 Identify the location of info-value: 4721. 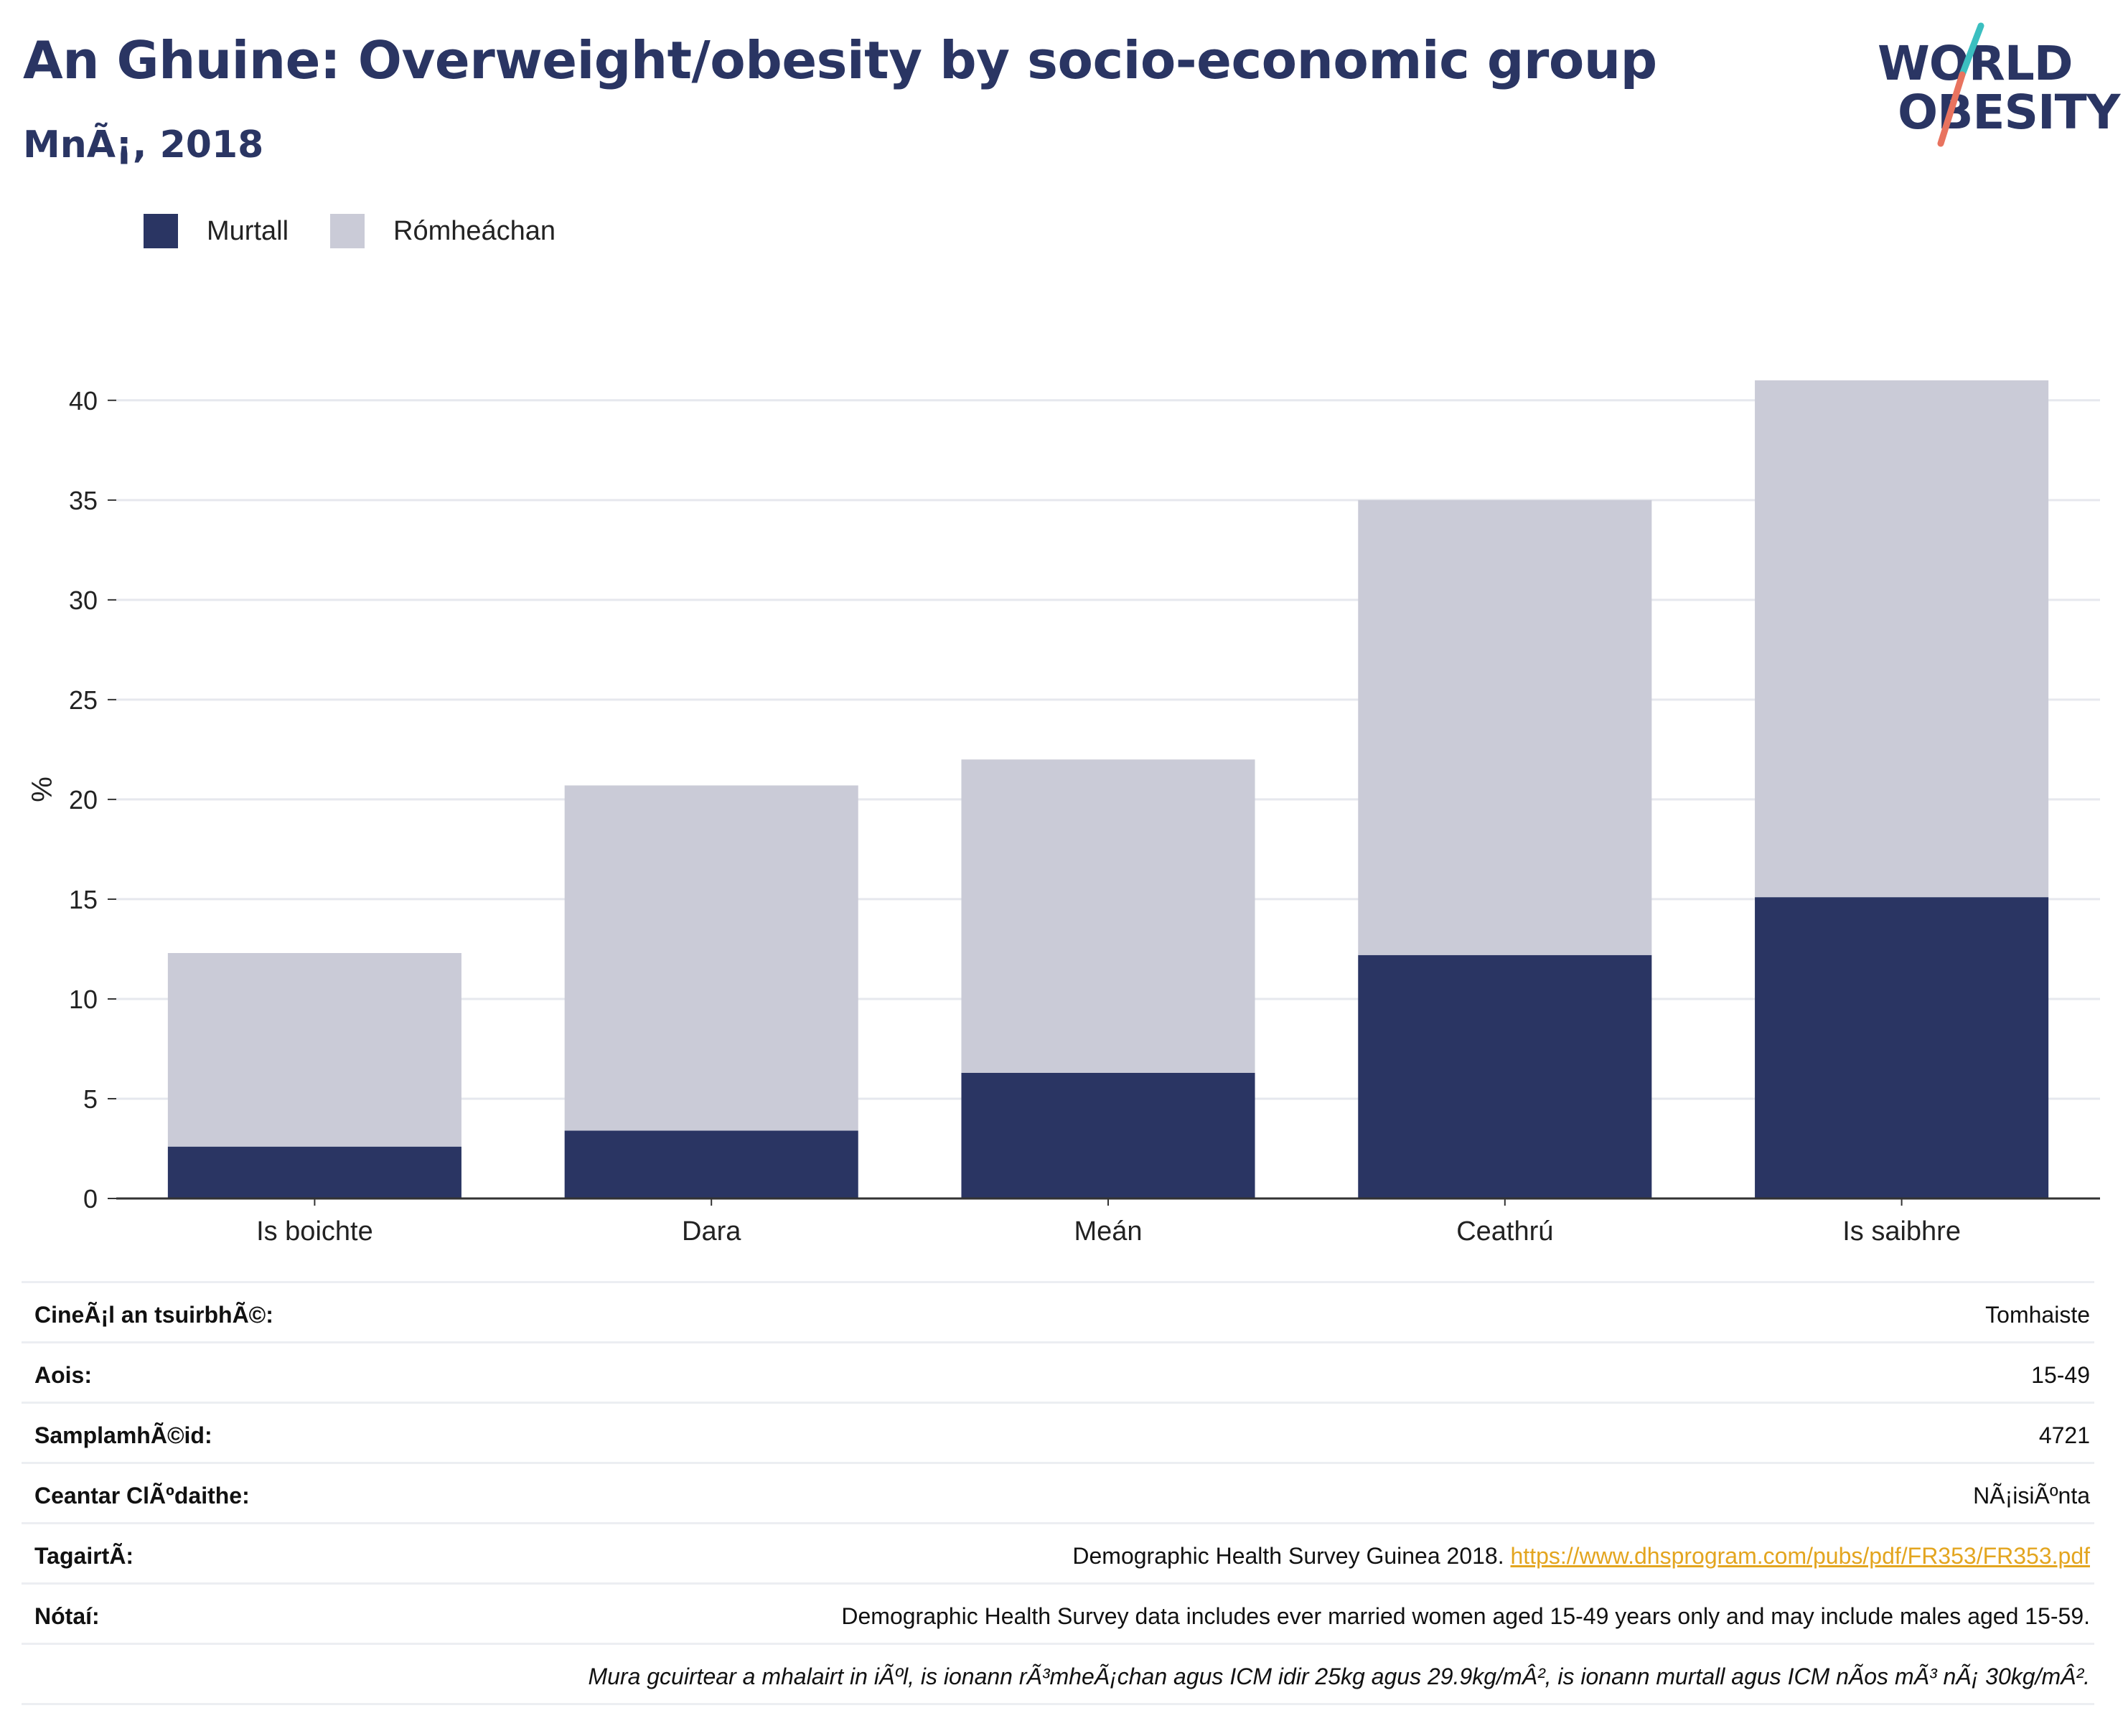
(2064, 1435).